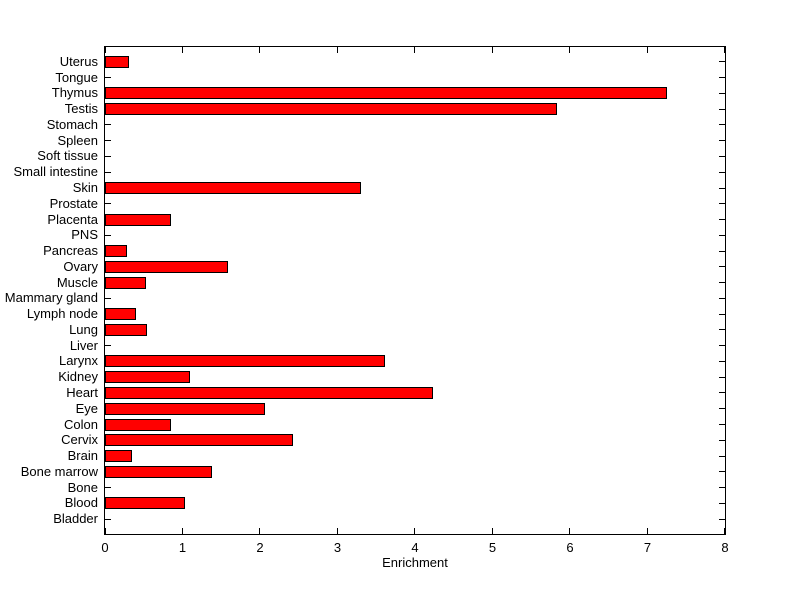 Image resolution: width=800 pixels, height=599 pixels. What do you see at coordinates (75, 519) in the screenshot?
I see `category-label: Bladder` at bounding box center [75, 519].